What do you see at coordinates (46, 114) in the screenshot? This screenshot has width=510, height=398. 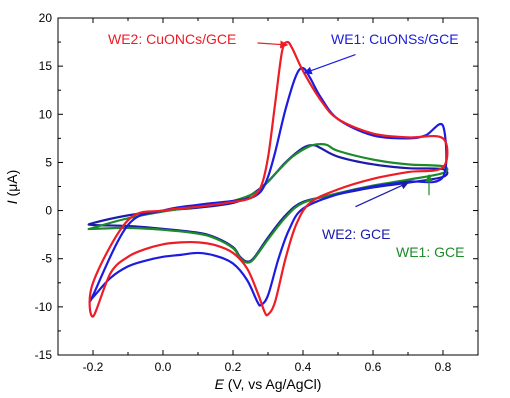 I see `y-tick-label: 10` at bounding box center [46, 114].